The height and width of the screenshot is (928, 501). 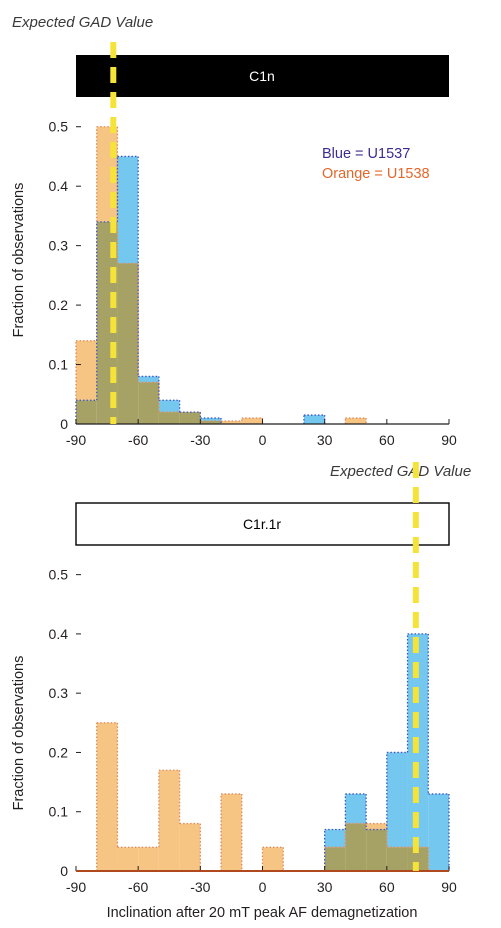 I want to click on gad-label-bottom: Expected GAD Value, so click(x=400, y=471).